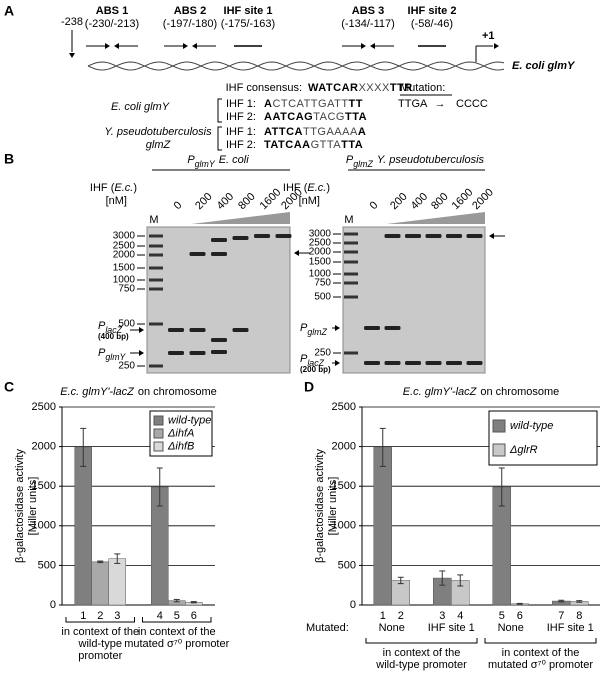 The height and width of the screenshot is (675, 608). Describe the element at coordinates (329, 117) in the screenshot. I see `sequence-part: TACG` at that location.